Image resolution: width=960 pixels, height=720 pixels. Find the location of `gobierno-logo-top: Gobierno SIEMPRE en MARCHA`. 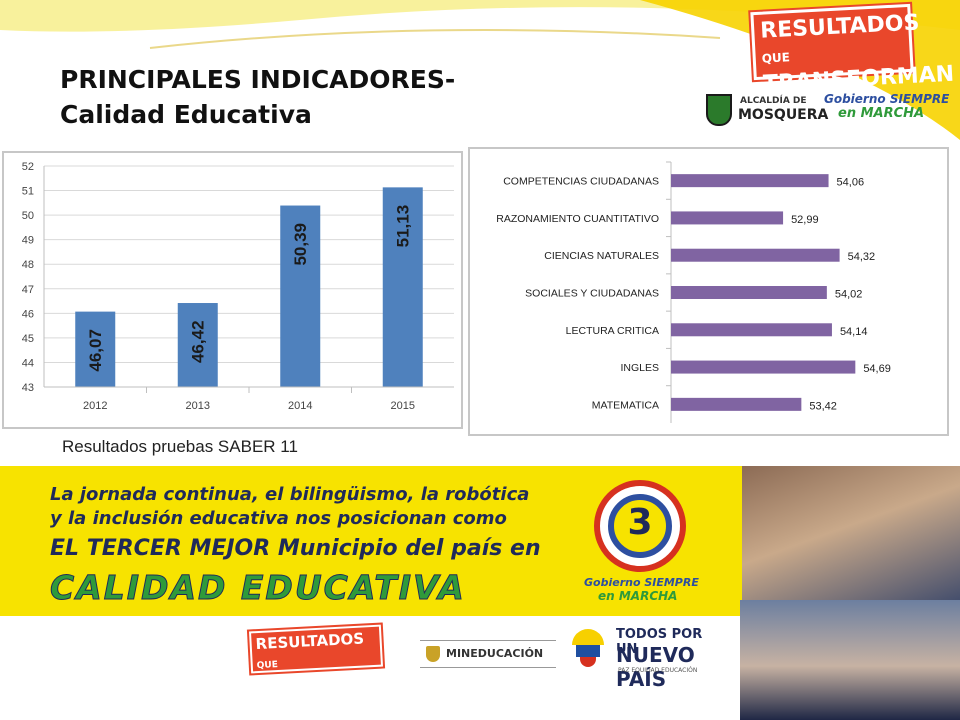

gobierno-logo-top: Gobierno SIEMPRE en MARCHA is located at coordinates (887, 109).